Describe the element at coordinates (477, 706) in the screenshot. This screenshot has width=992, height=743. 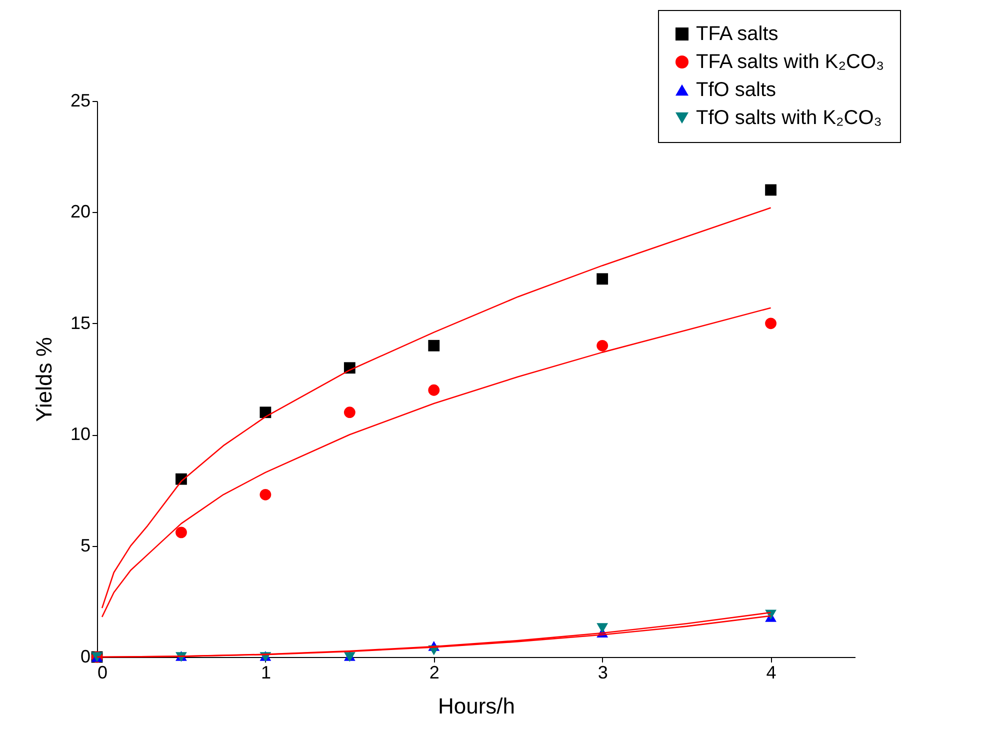
I see `x-axis-title: Hours/h` at that location.